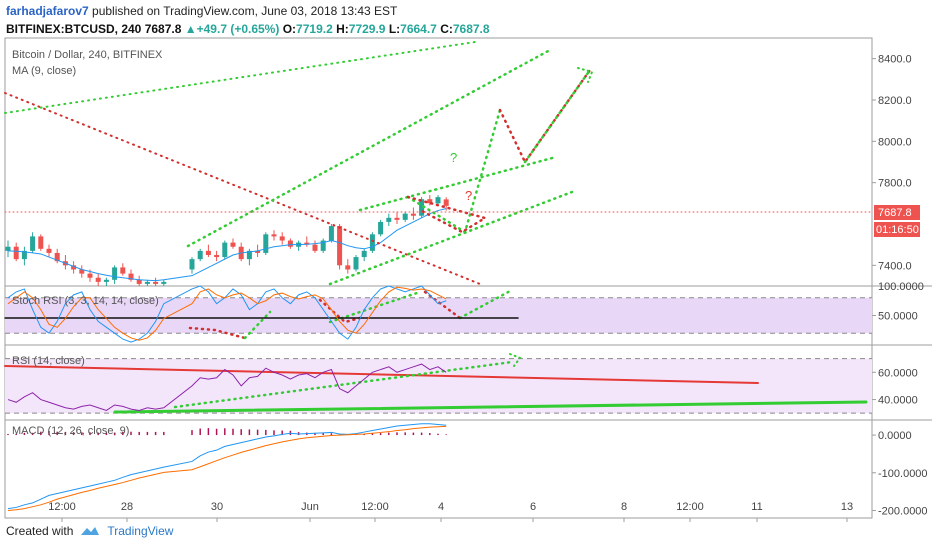 The width and height of the screenshot is (932, 550). What do you see at coordinates (471, 29) in the screenshot?
I see `close-value: 7687.8` at bounding box center [471, 29].